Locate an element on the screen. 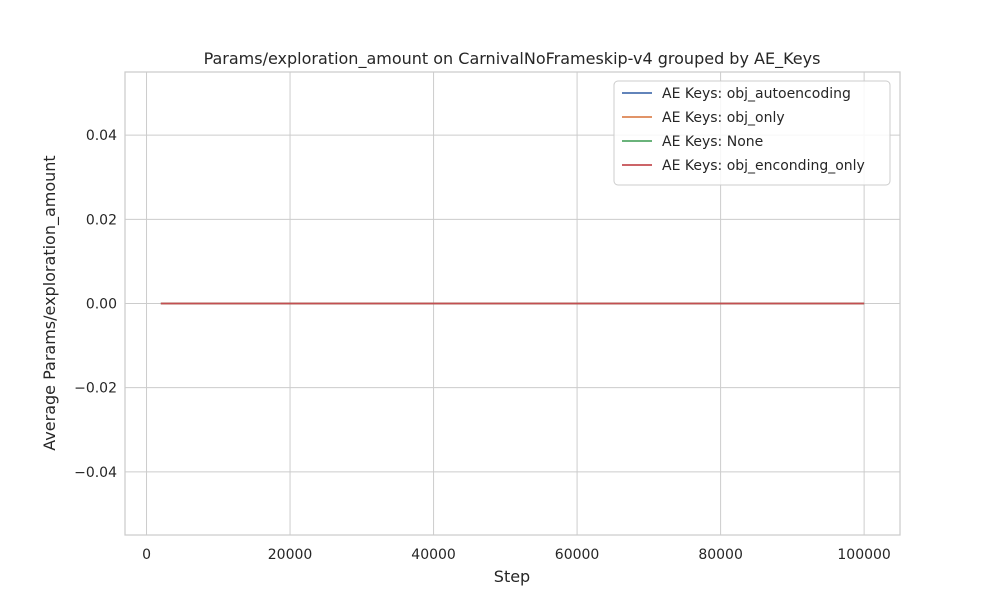  legend-box is located at coordinates (752, 133).